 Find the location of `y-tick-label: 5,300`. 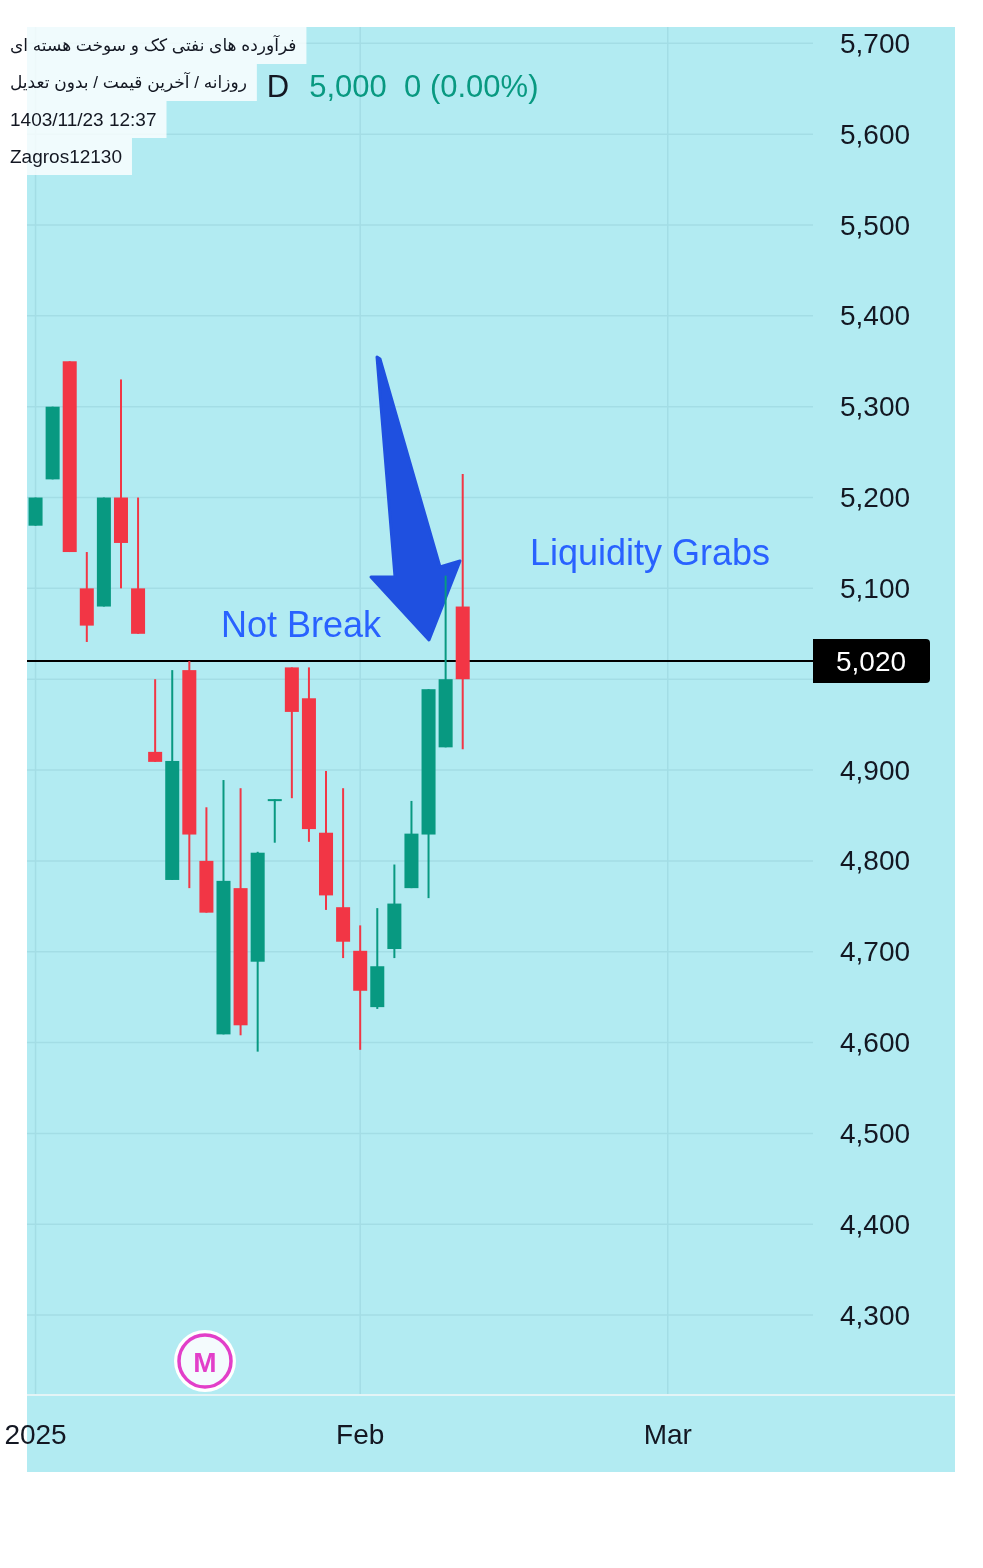

y-tick-label: 5,300 is located at coordinates (875, 407).